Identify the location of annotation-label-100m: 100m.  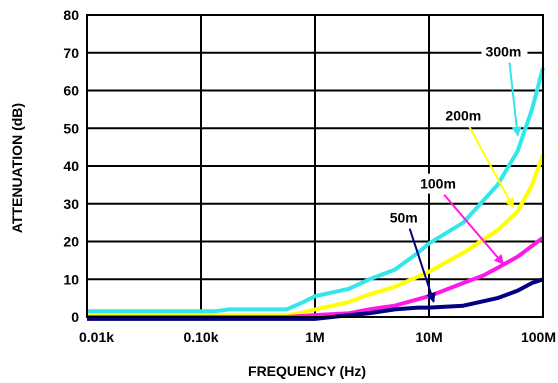
(438, 184).